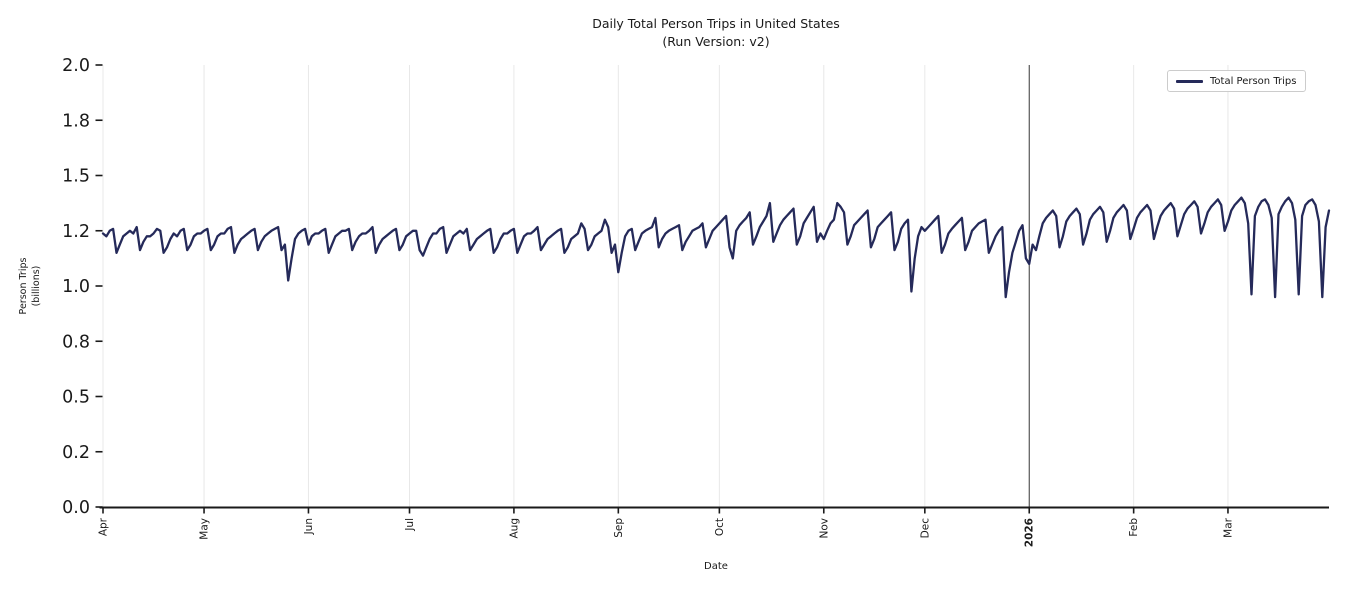 The width and height of the screenshot is (1350, 600). I want to click on y-axis-label: Person Trips (billions), so click(31, 286).